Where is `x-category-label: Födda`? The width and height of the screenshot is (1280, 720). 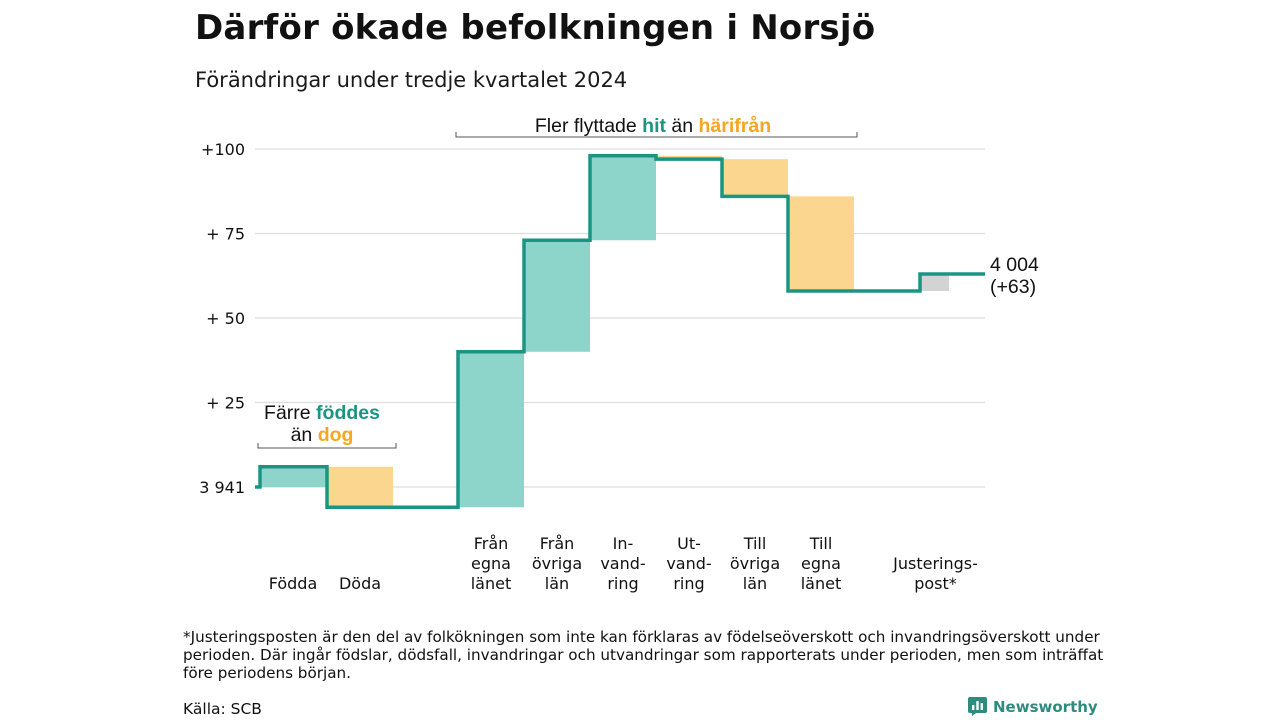 x-category-label: Födda is located at coordinates (293, 583).